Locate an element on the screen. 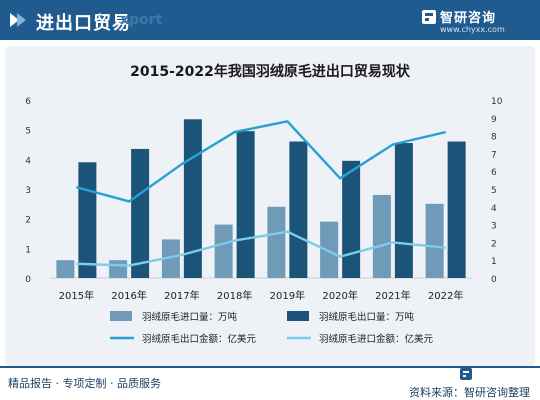 The width and height of the screenshot is (540, 400). y-right-tick-label: 9 is located at coordinates (494, 120).